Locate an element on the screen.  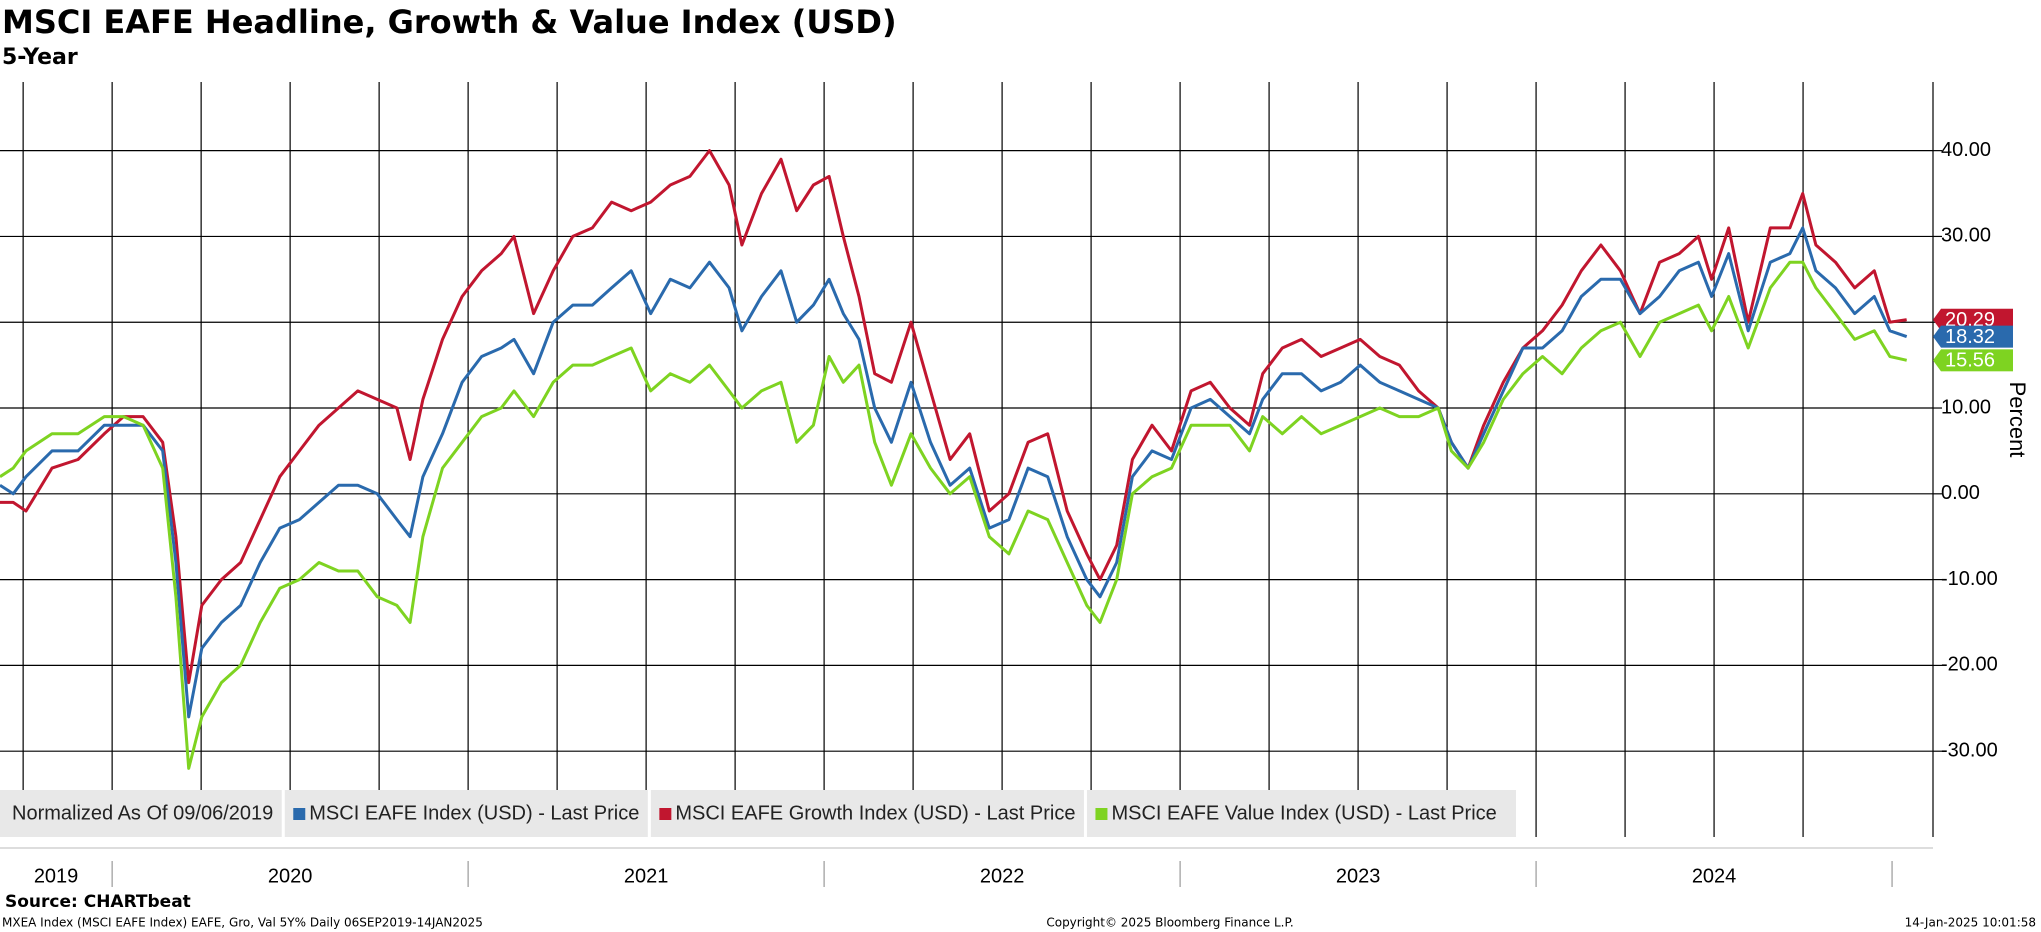
y-tick-label: -20.00 is located at coordinates (1969, 665).